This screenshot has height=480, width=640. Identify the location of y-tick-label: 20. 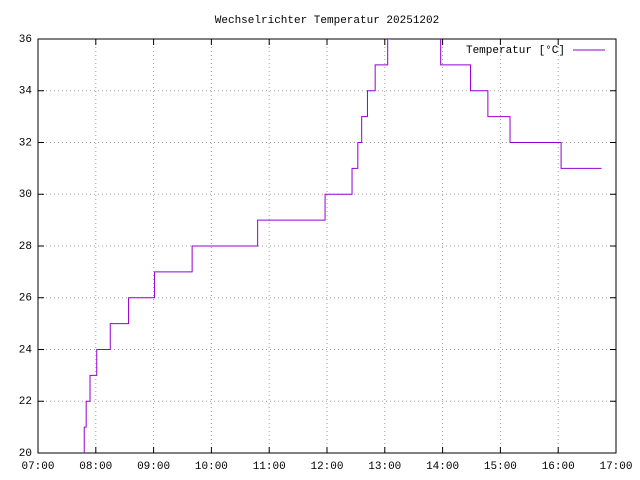
(25, 454).